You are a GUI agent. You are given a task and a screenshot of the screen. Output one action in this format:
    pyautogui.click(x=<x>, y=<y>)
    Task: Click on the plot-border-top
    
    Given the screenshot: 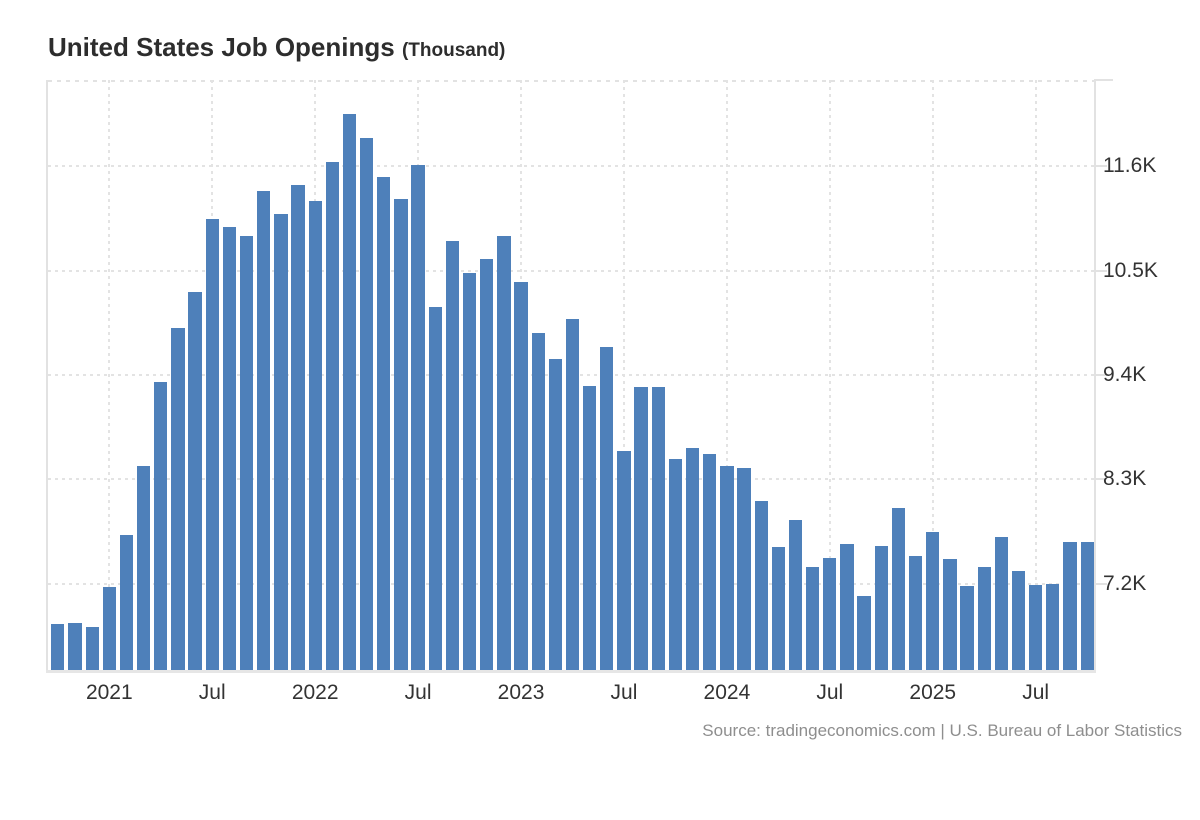 What is the action you would take?
    pyautogui.click(x=571, y=81)
    